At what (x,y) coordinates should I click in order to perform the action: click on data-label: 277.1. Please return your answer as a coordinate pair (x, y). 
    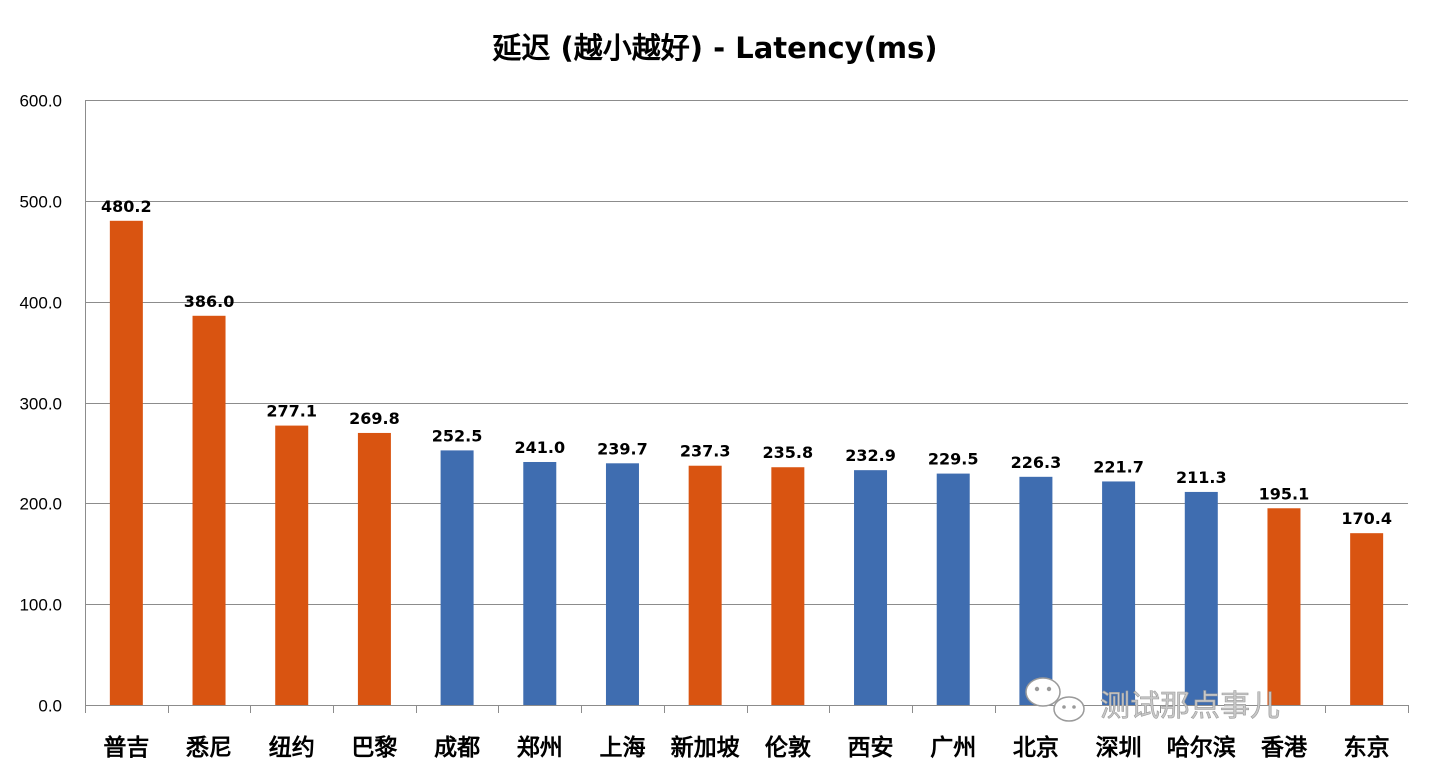
    Looking at the image, I should click on (291, 411).